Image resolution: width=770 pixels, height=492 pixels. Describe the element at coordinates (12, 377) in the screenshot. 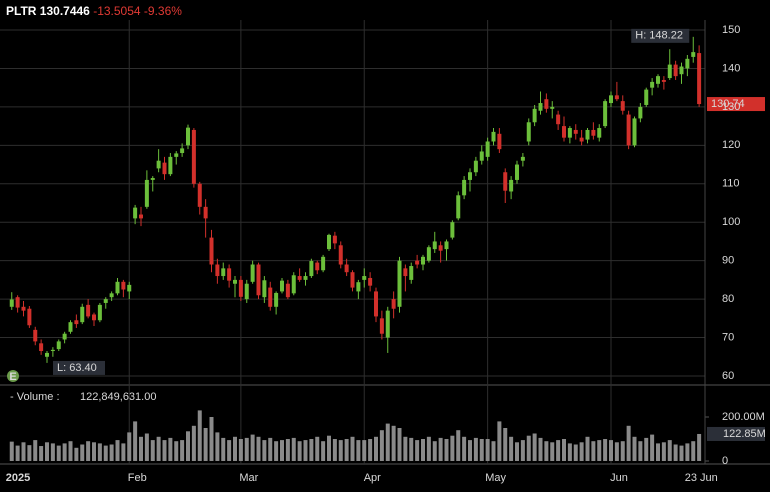

I see `earnings-label: E` at that location.